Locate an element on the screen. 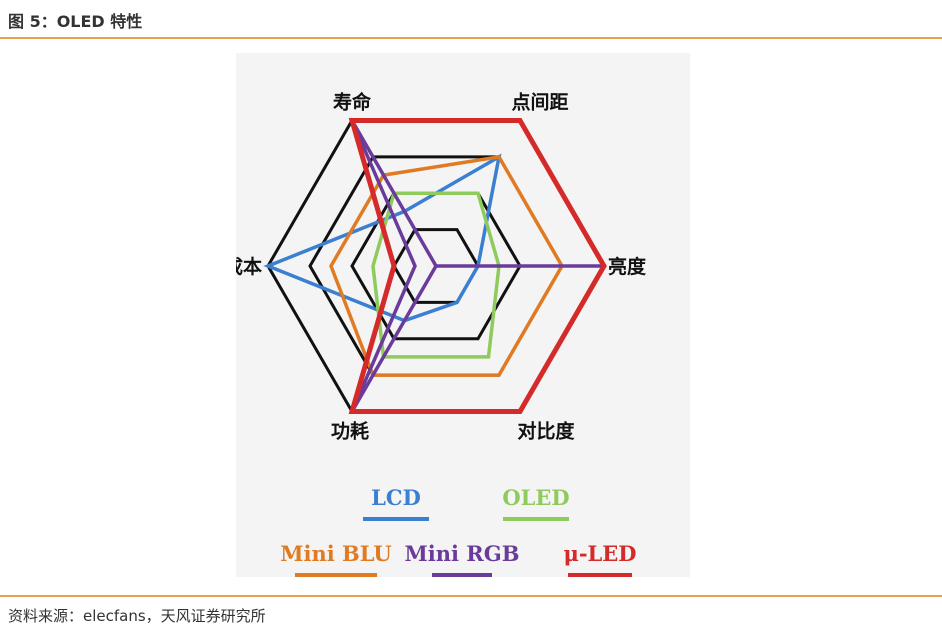 The image size is (942, 637). axis-label-5: 成本 is located at coordinates (249, 266).